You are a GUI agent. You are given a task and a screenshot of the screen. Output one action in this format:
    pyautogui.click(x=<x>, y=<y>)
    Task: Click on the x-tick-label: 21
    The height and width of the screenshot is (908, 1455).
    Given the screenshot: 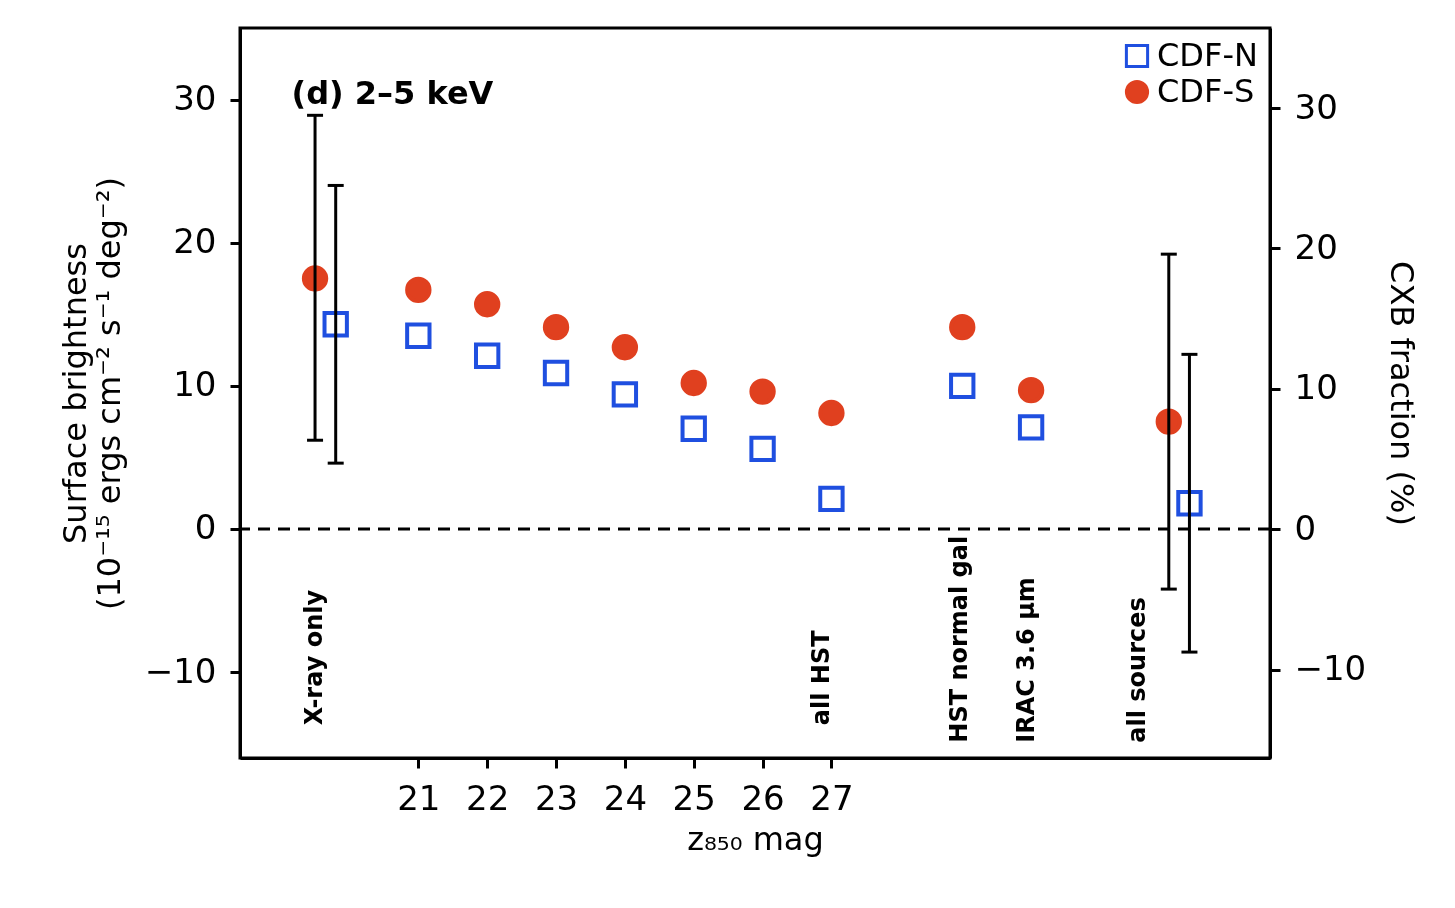 What is the action you would take?
    pyautogui.click(x=419, y=797)
    